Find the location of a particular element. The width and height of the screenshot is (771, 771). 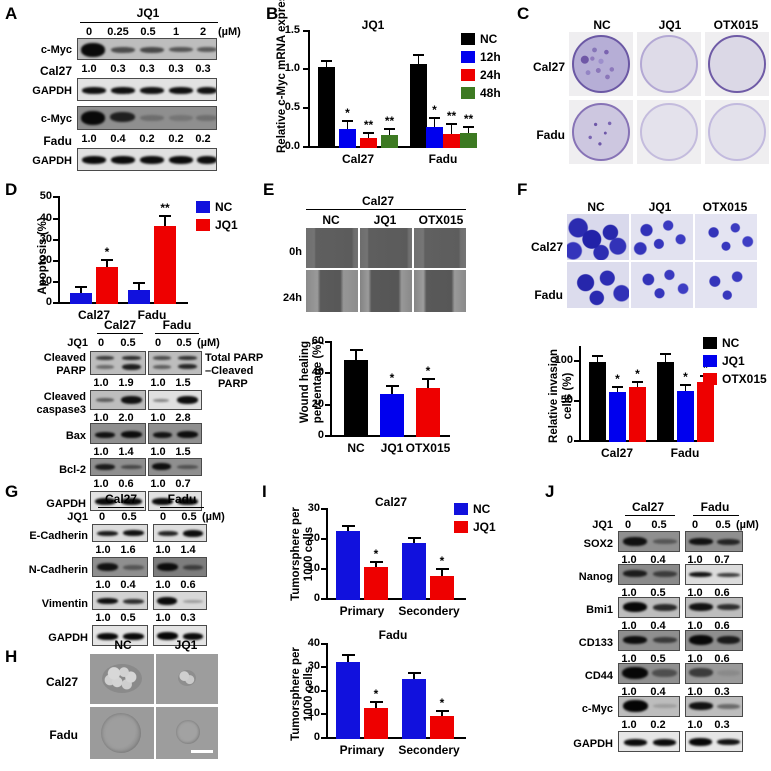

panel-d-quant-parp-fadu-0: 1.0 is located at coordinates (158, 383).